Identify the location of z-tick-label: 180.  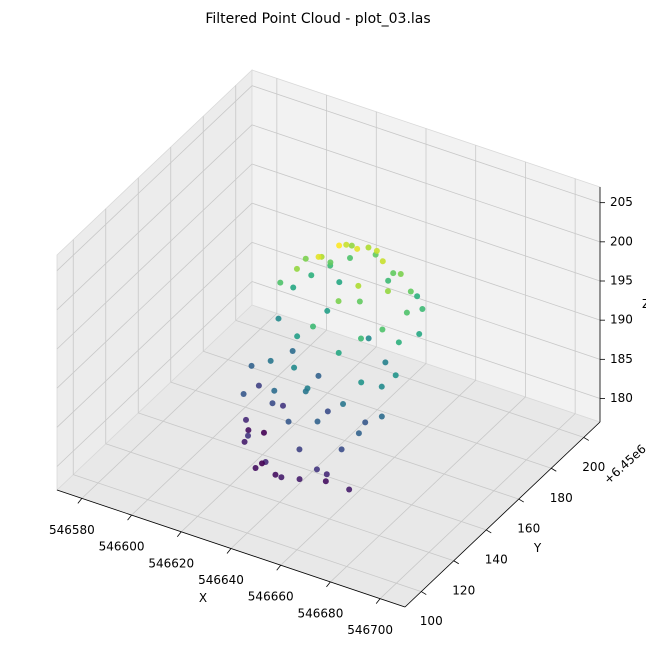
(621, 398).